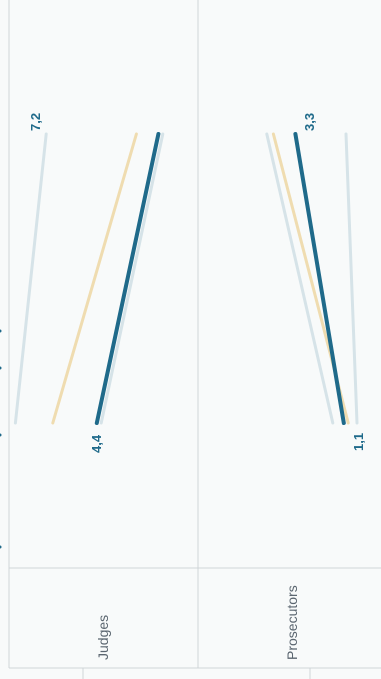 The width and height of the screenshot is (381, 679). I want to click on series-0-line-judges, so click(127, 278).